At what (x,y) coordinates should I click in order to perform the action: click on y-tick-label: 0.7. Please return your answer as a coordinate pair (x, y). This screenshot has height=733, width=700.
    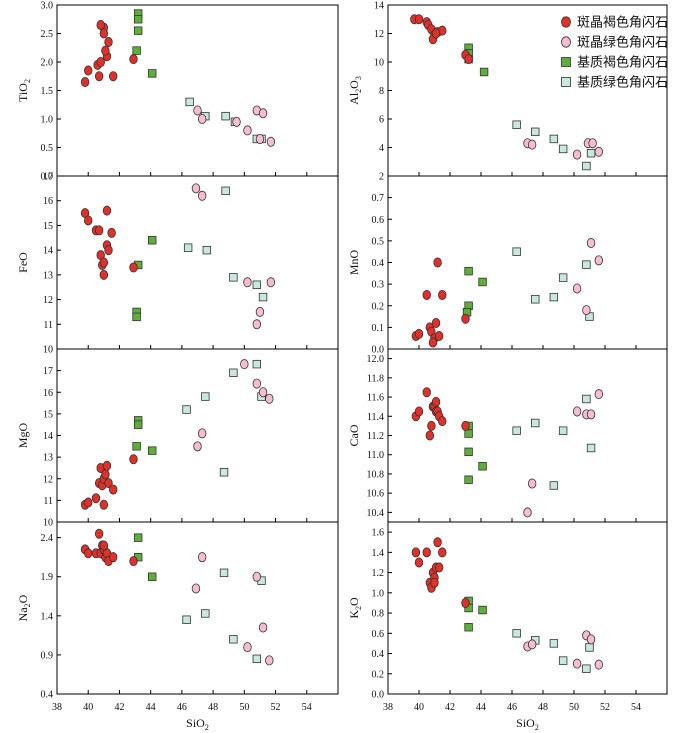
    Looking at the image, I should click on (378, 198).